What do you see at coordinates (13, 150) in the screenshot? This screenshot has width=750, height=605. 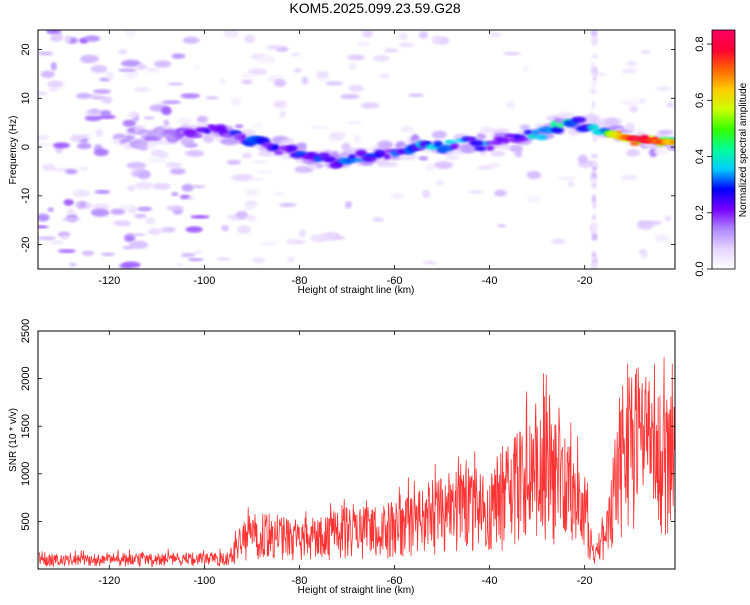 I see `spectrogram-y-label: Frequency (Hz)` at bounding box center [13, 150].